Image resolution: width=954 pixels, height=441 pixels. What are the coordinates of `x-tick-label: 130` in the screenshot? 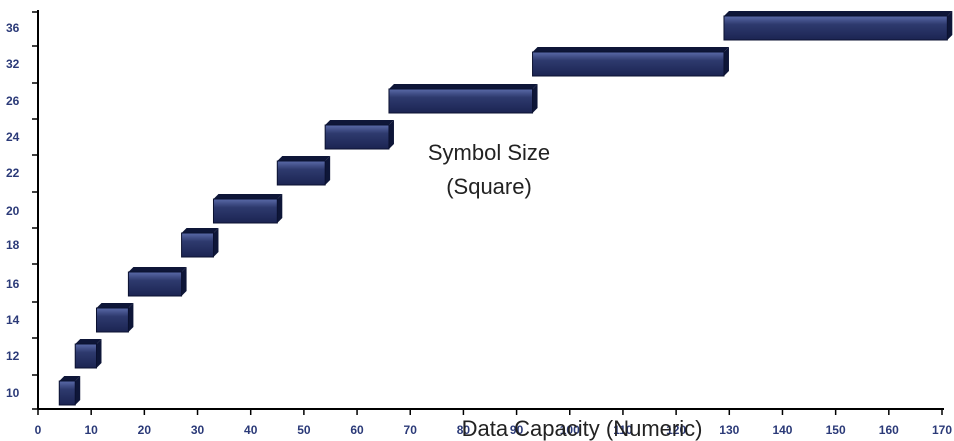 It's located at (729, 430).